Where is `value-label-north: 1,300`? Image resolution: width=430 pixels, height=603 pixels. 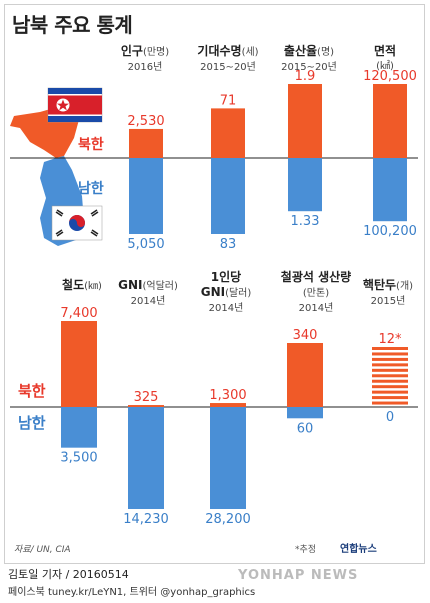 value-label-north: 1,300 is located at coordinates (227, 395).